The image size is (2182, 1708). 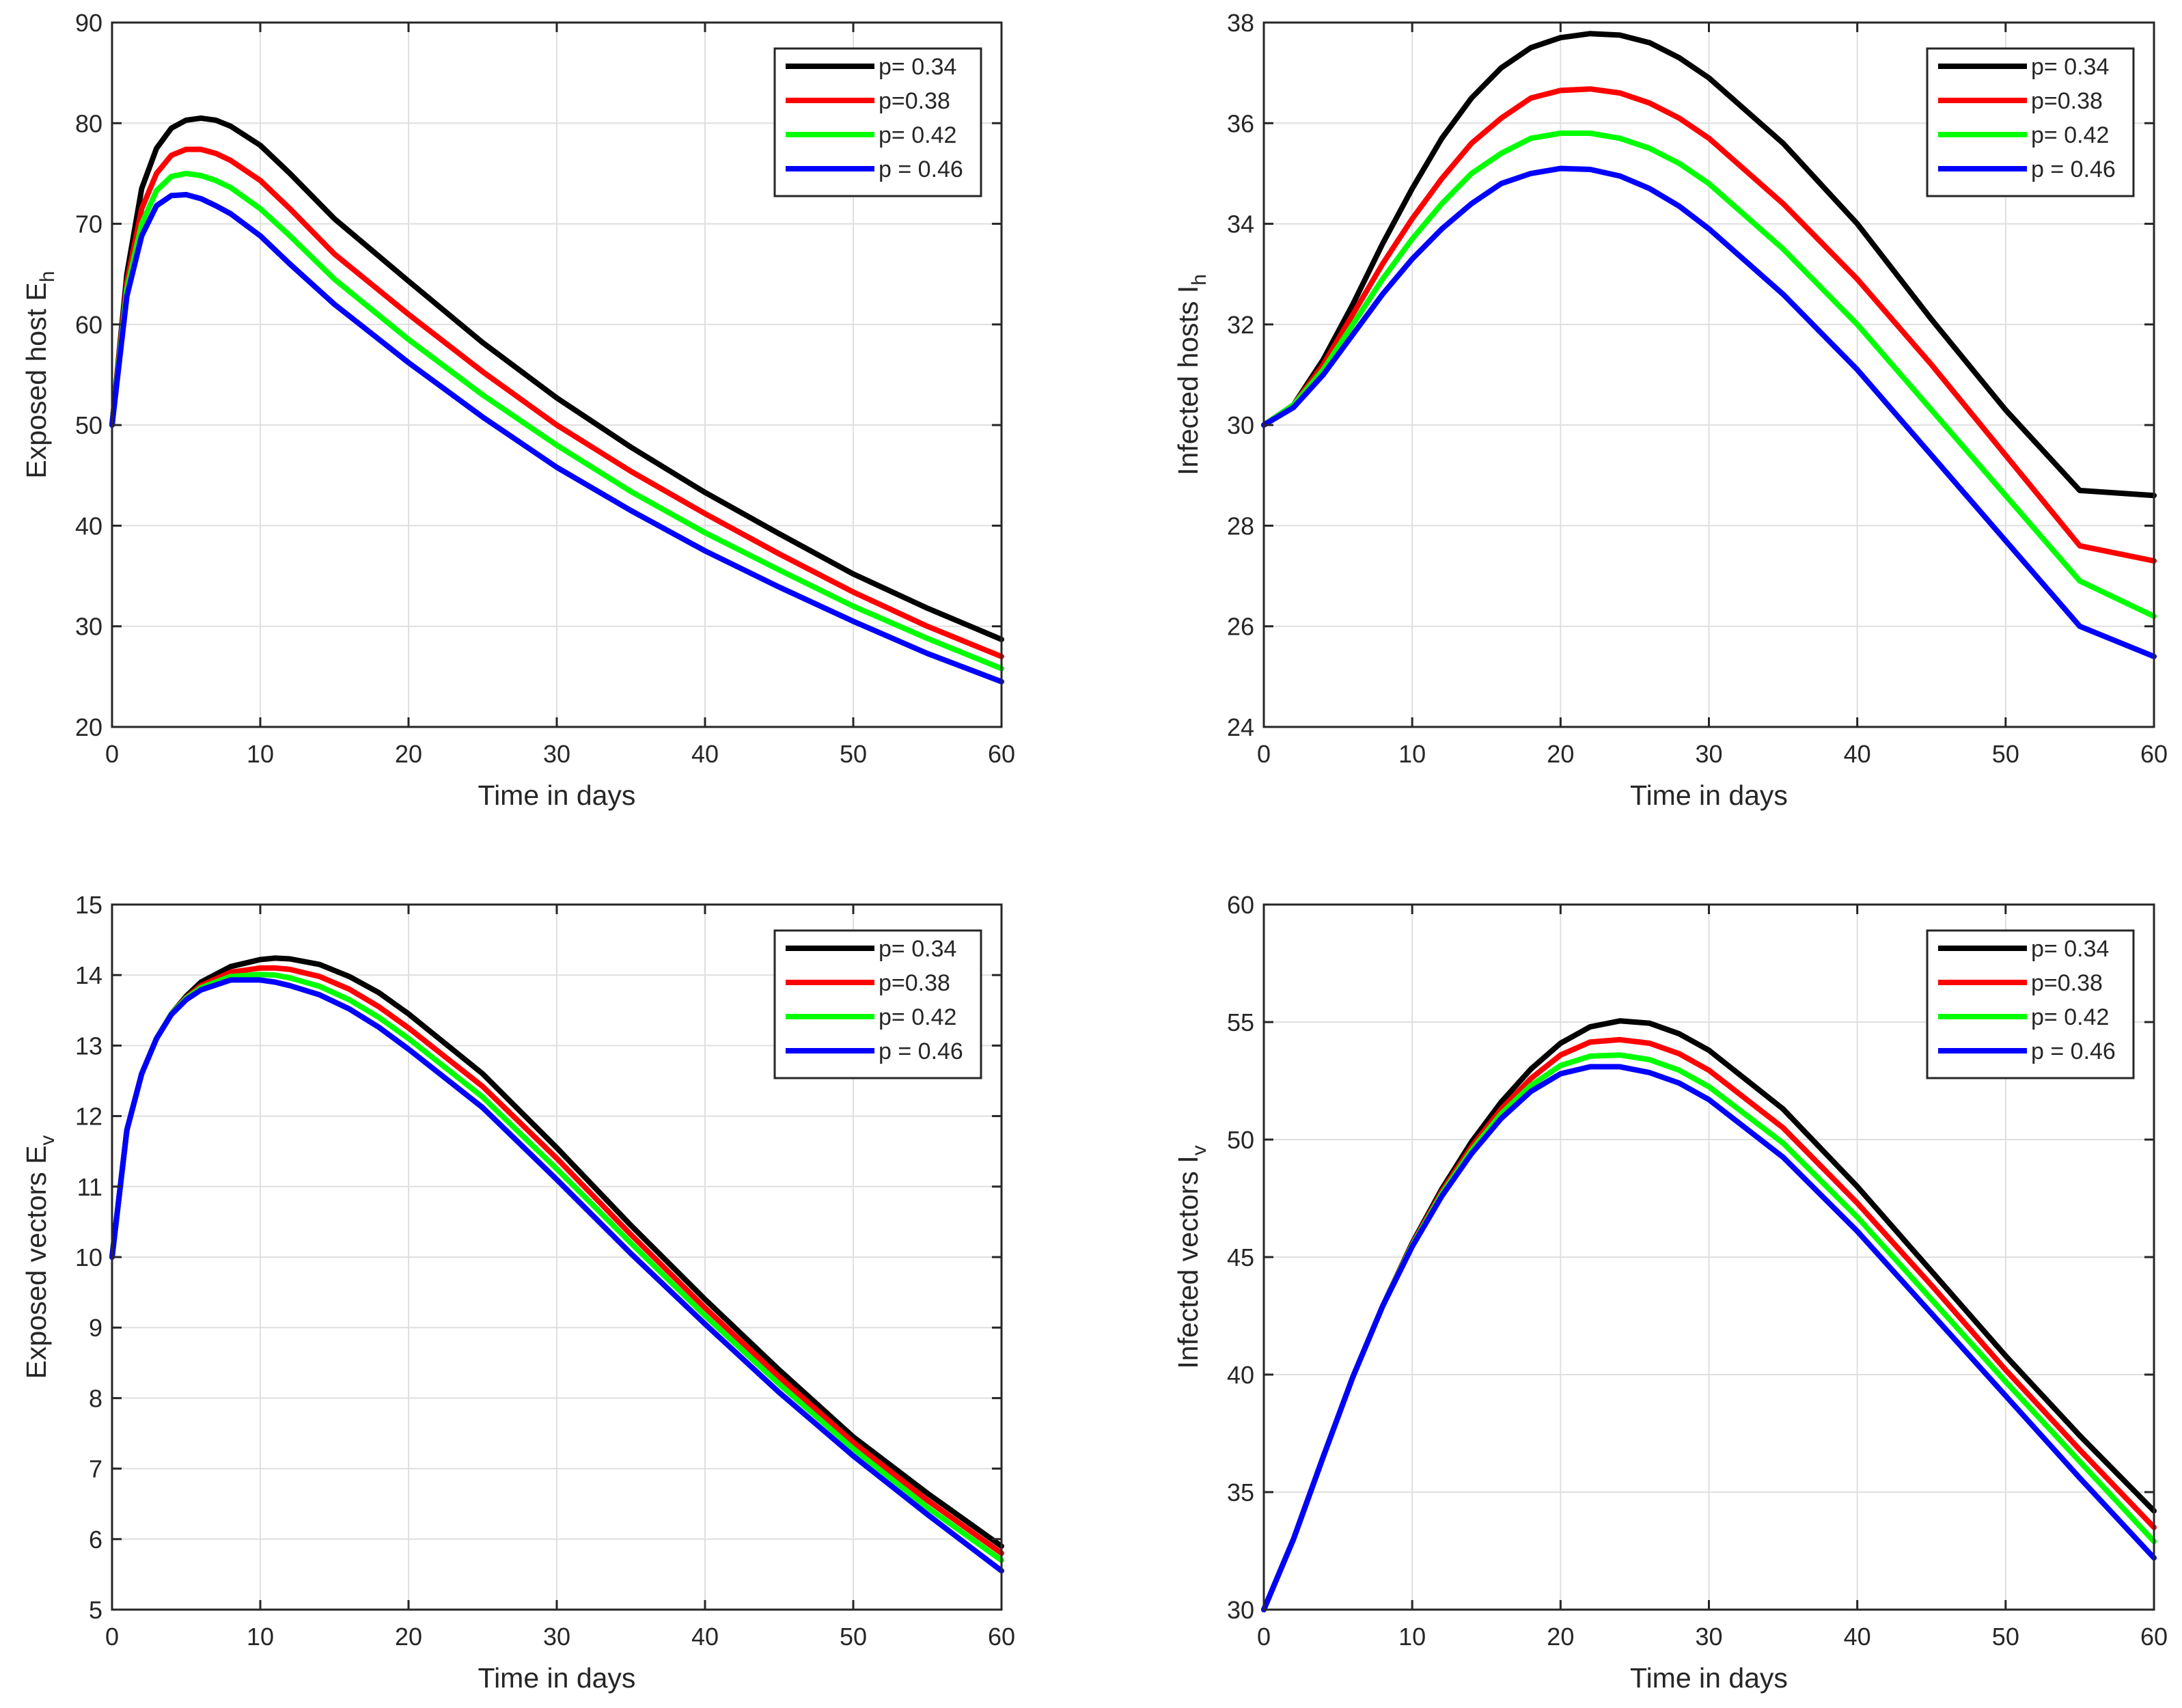 What do you see at coordinates (95, 1610) in the screenshot?
I see `y-tick-label: 5` at bounding box center [95, 1610].